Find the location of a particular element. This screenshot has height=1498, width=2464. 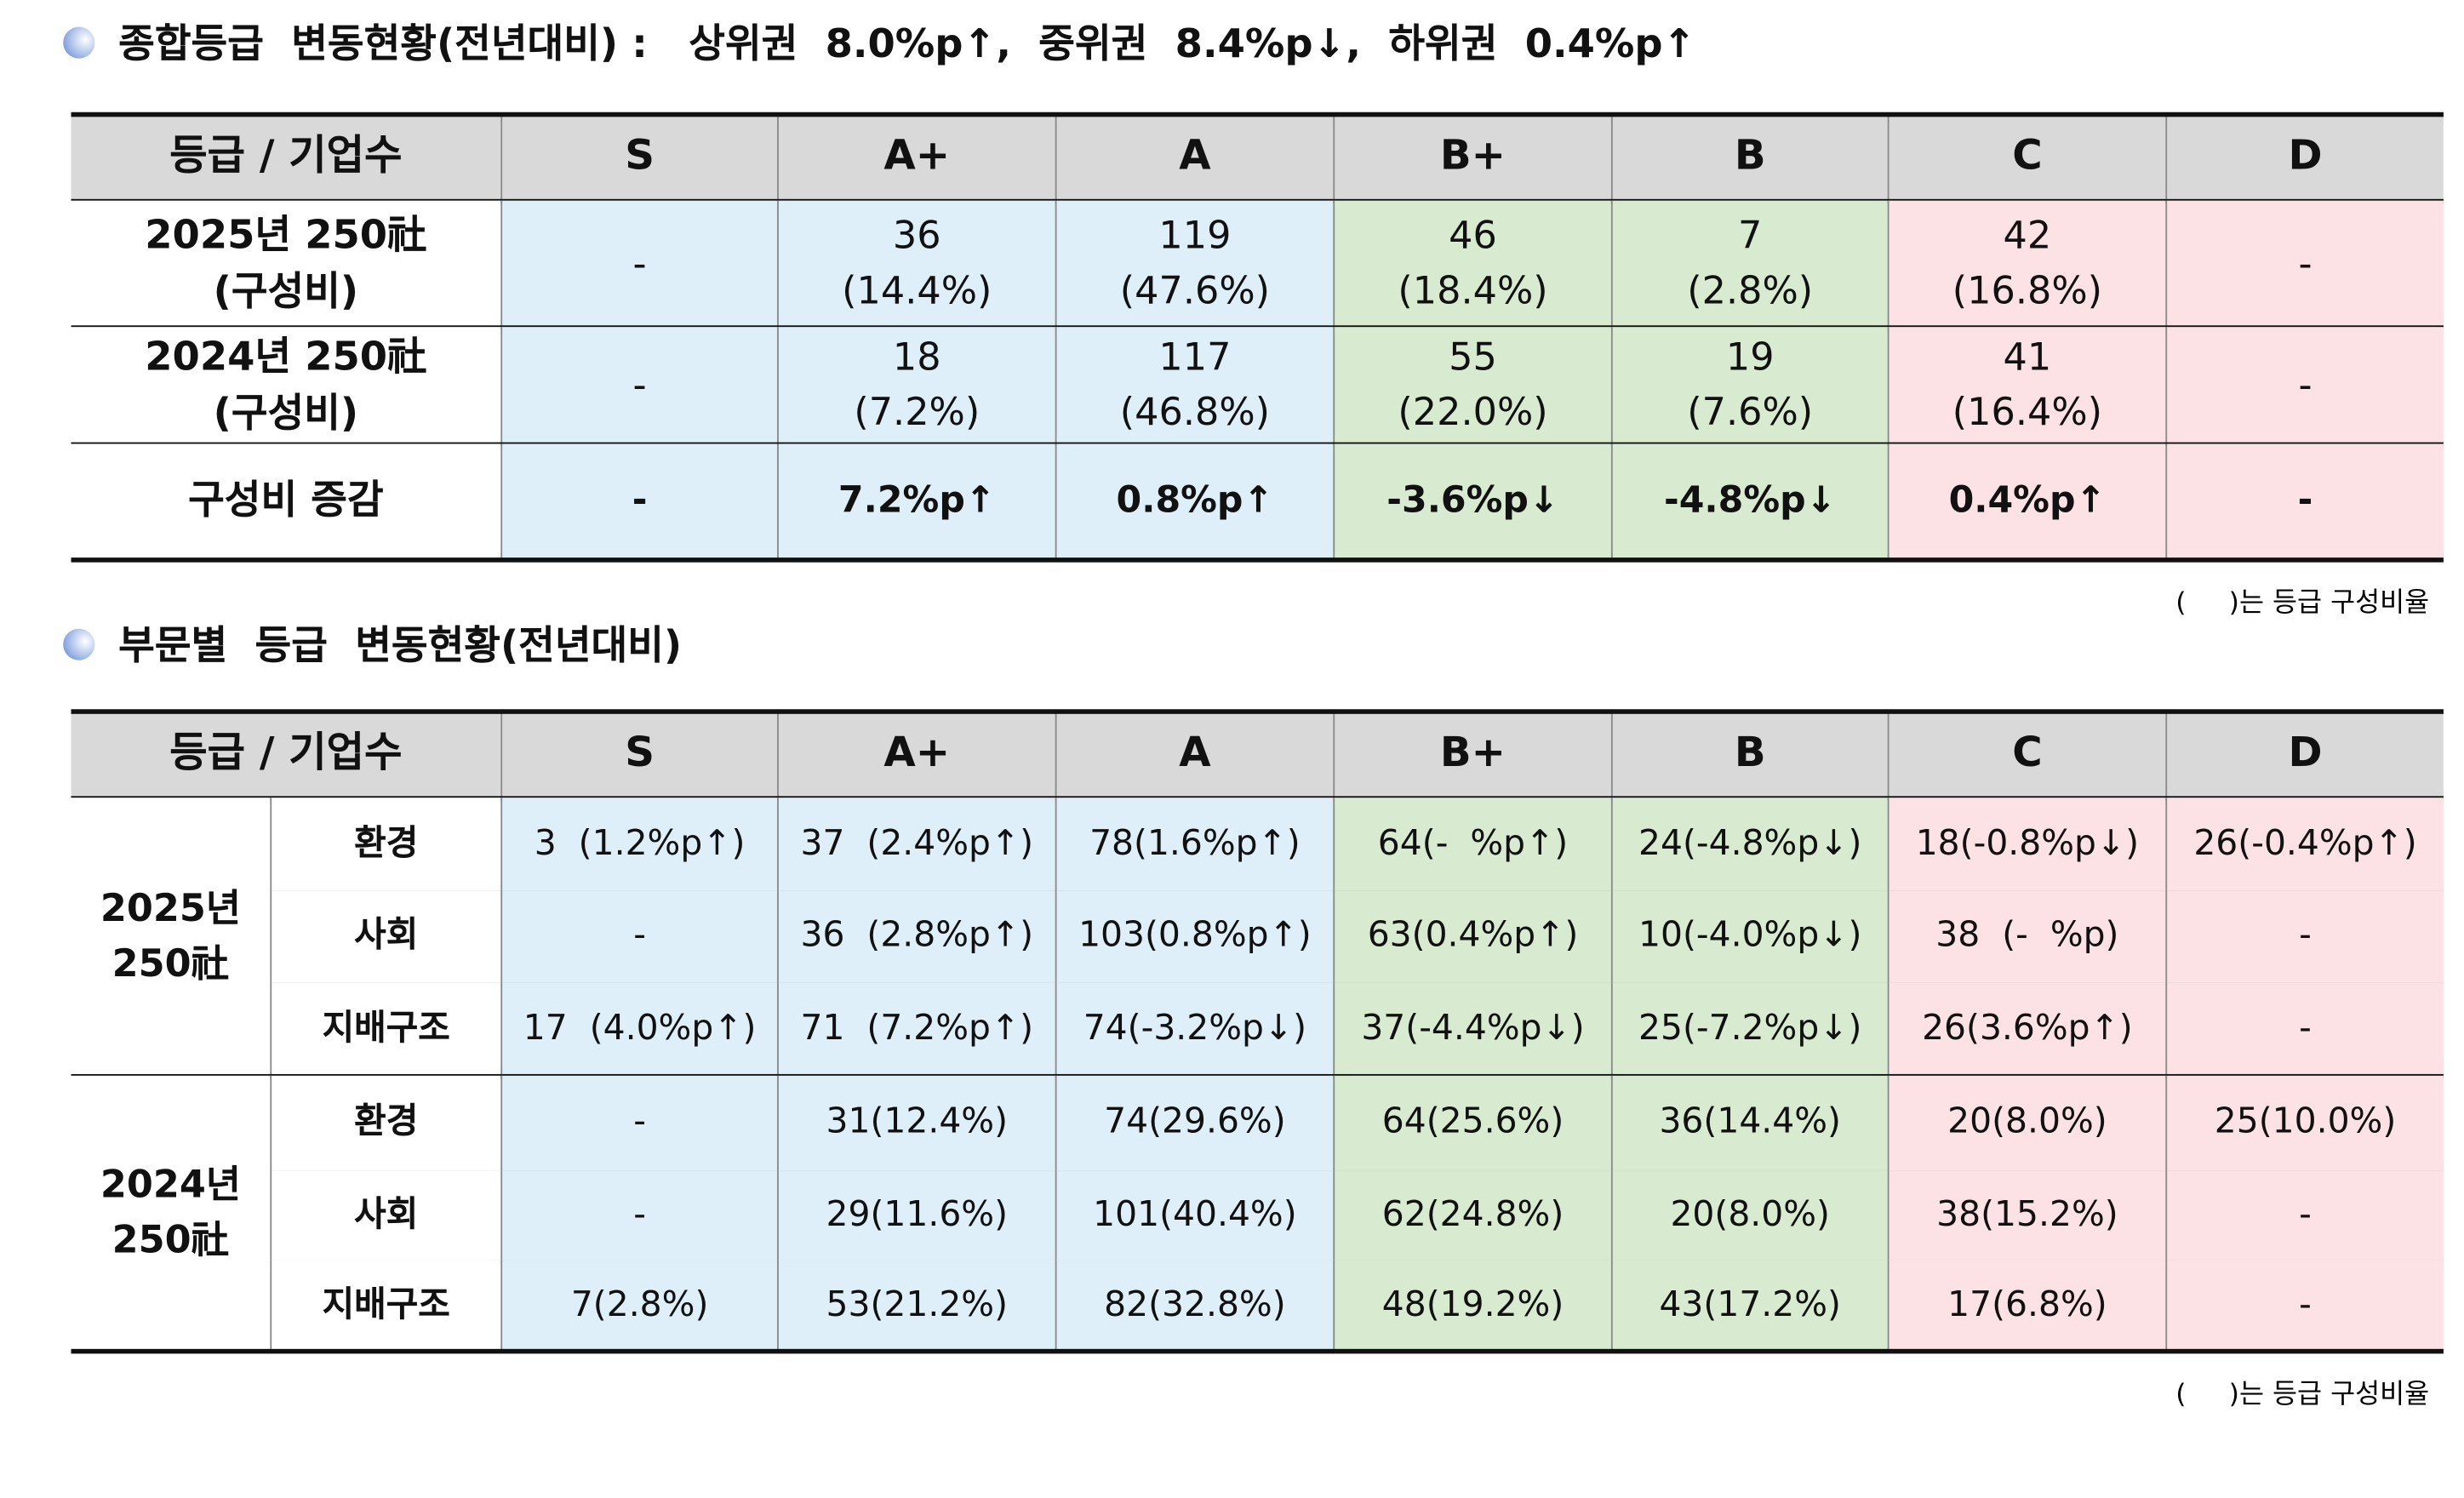

cell-text: 64(- %p↑) is located at coordinates (1473, 844).